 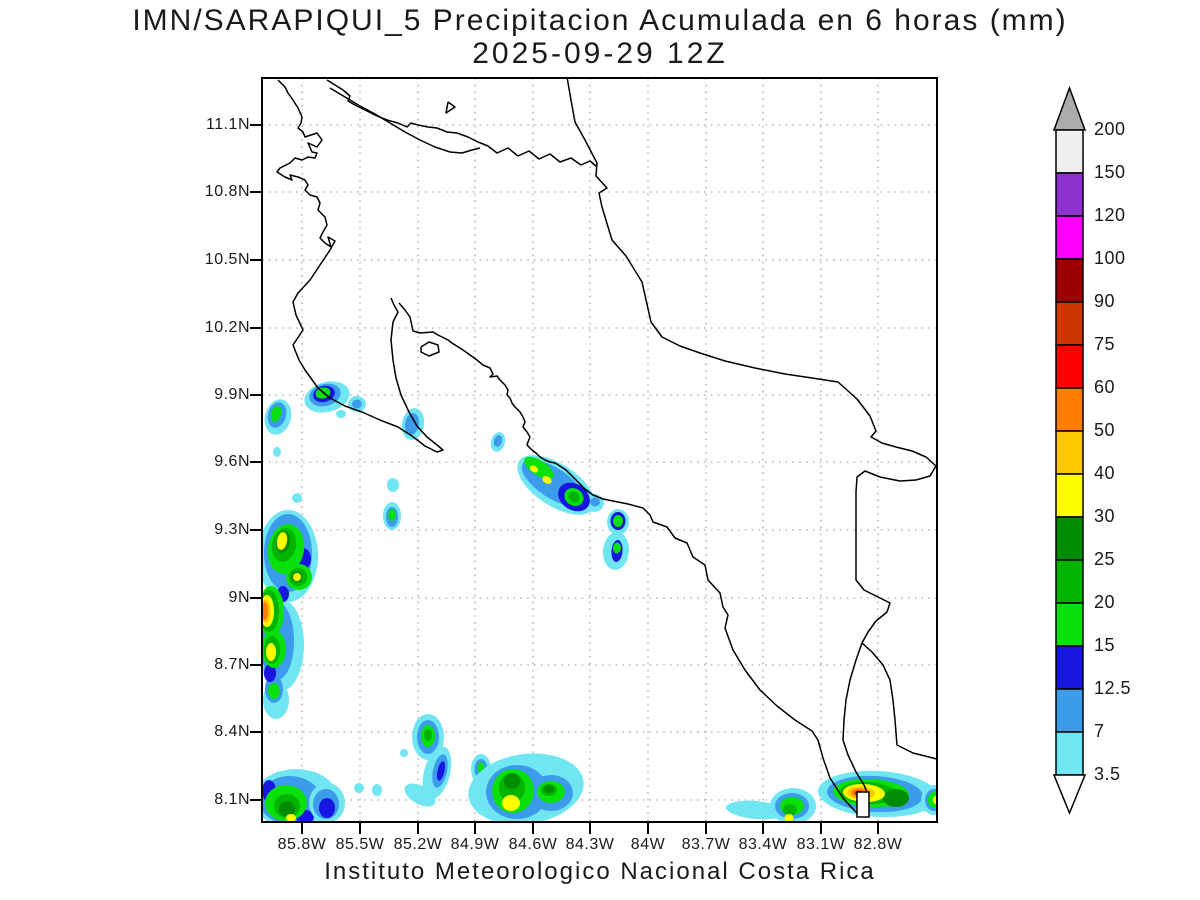 What do you see at coordinates (418, 844) in the screenshot?
I see `x-tick-label: 85.2W` at bounding box center [418, 844].